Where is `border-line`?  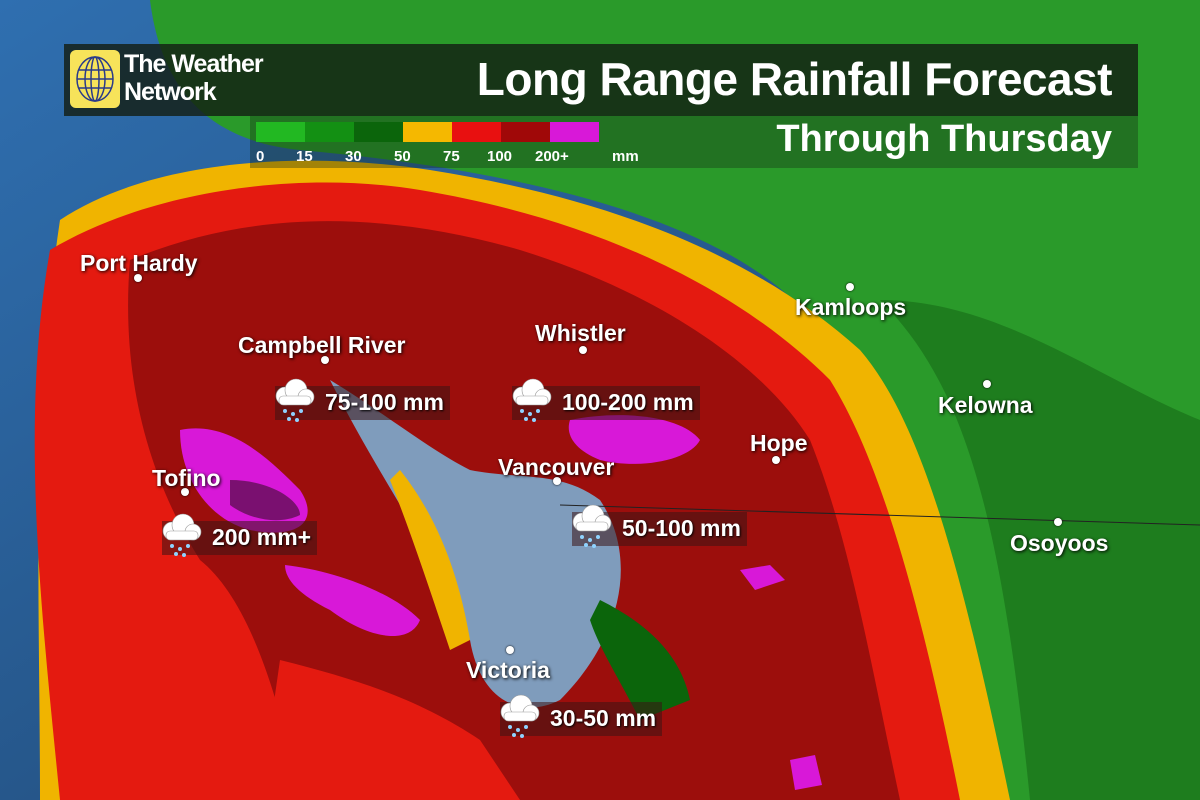
border-line is located at coordinates (879, 515).